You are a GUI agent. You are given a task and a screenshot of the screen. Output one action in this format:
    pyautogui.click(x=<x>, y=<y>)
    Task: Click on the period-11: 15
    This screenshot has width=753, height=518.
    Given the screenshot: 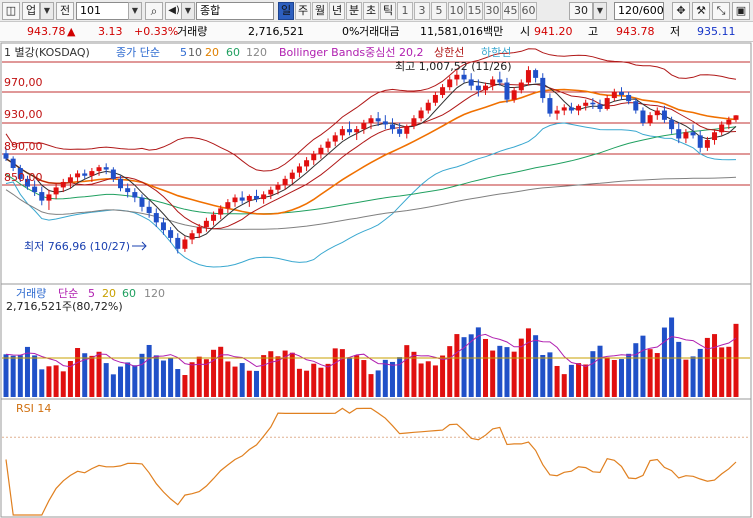 What is the action you would take?
    pyautogui.click(x=474, y=11)
    